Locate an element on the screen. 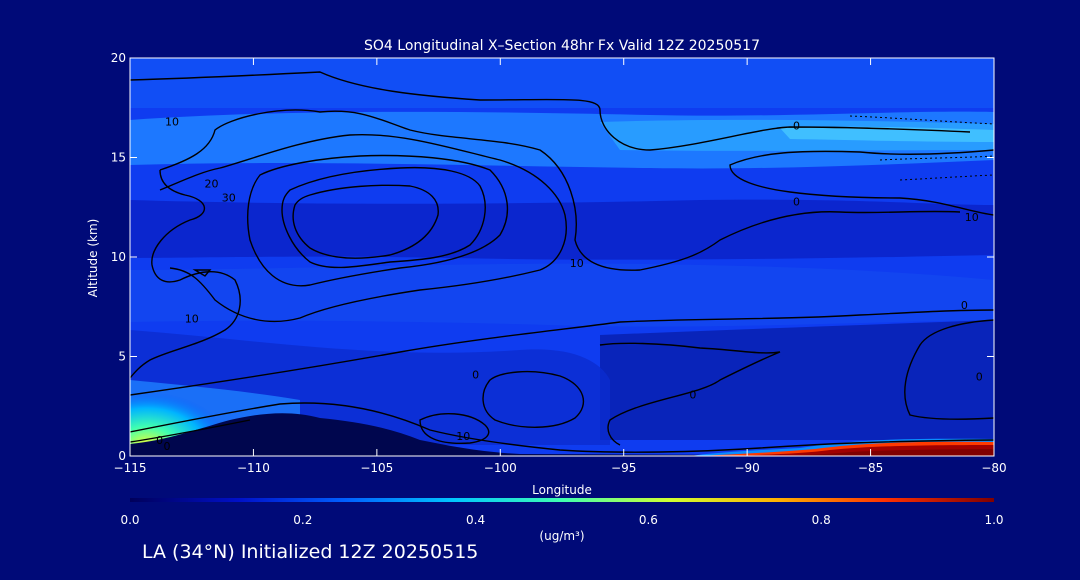 This screenshot has width=1080, height=580. colorbar-tick-label: 0.8 is located at coordinates (821, 520).